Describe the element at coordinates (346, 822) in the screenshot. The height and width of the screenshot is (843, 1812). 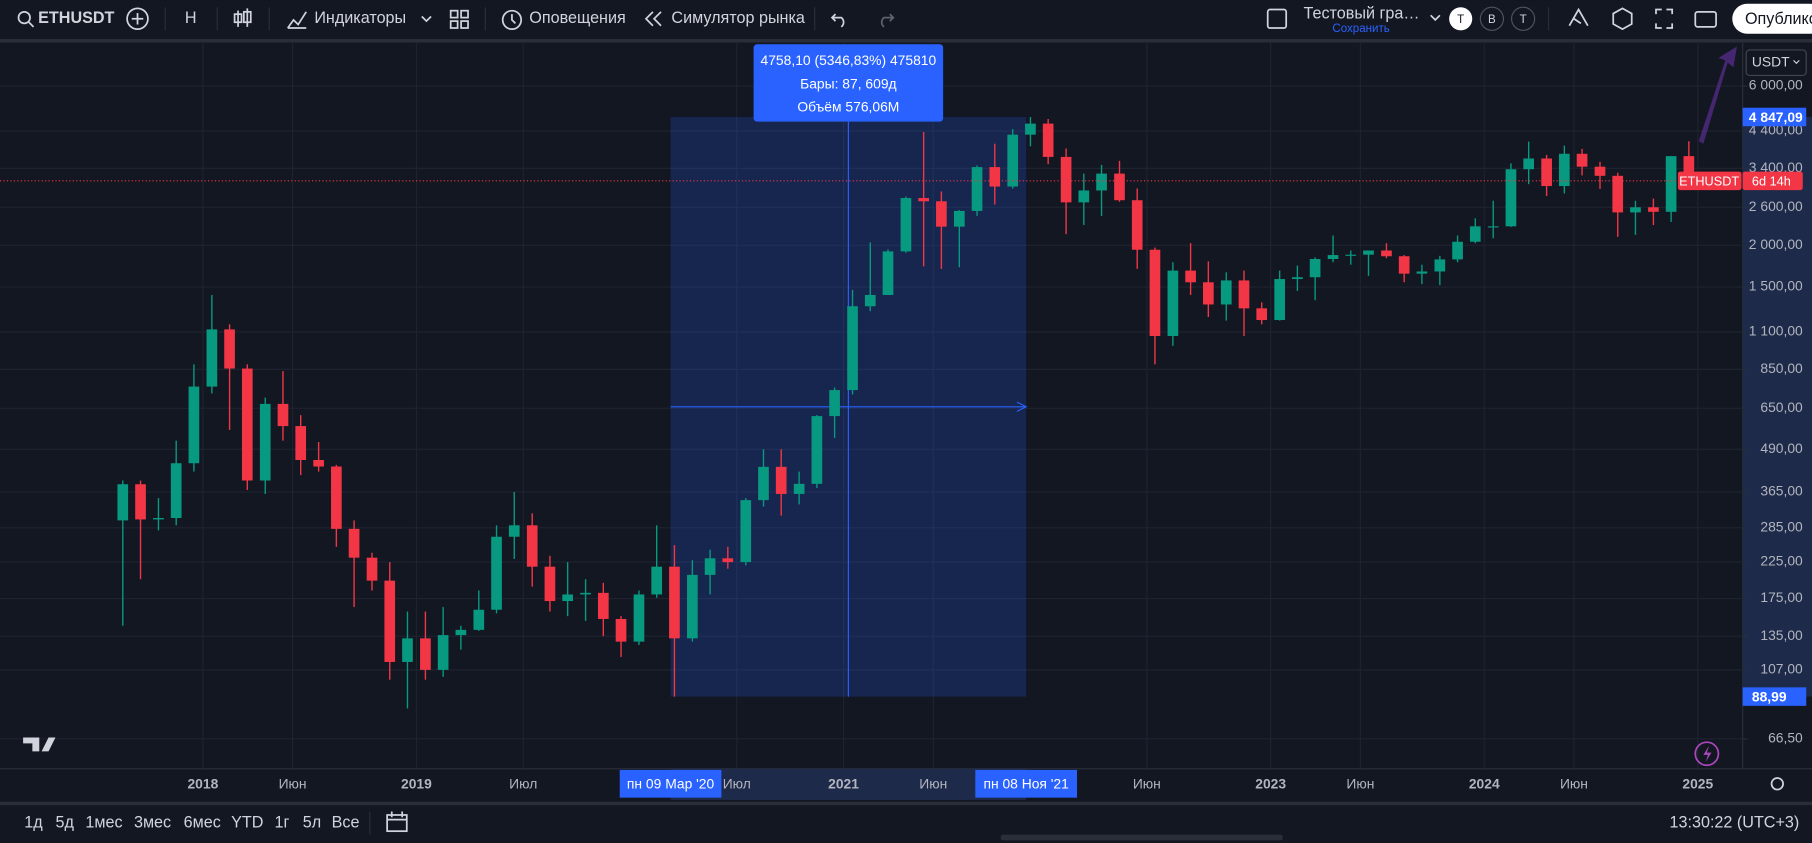
I see `range-button: Все` at that location.